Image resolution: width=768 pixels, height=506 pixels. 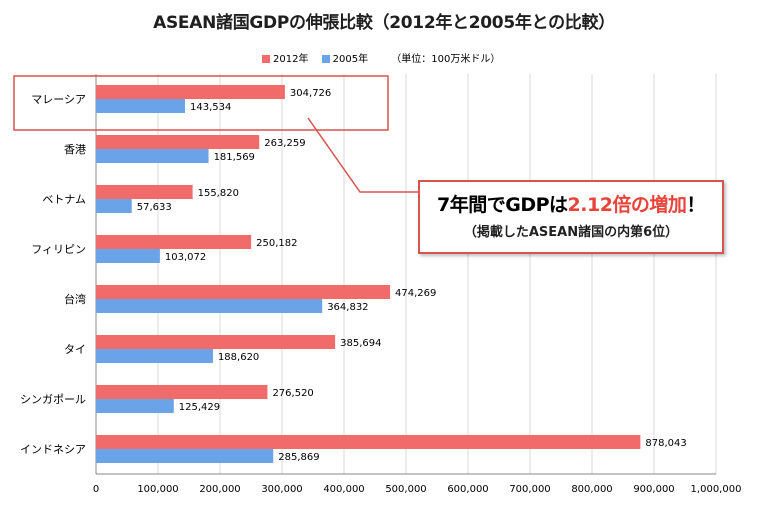 I want to click on x-tick-label: 600,000, so click(x=467, y=489).